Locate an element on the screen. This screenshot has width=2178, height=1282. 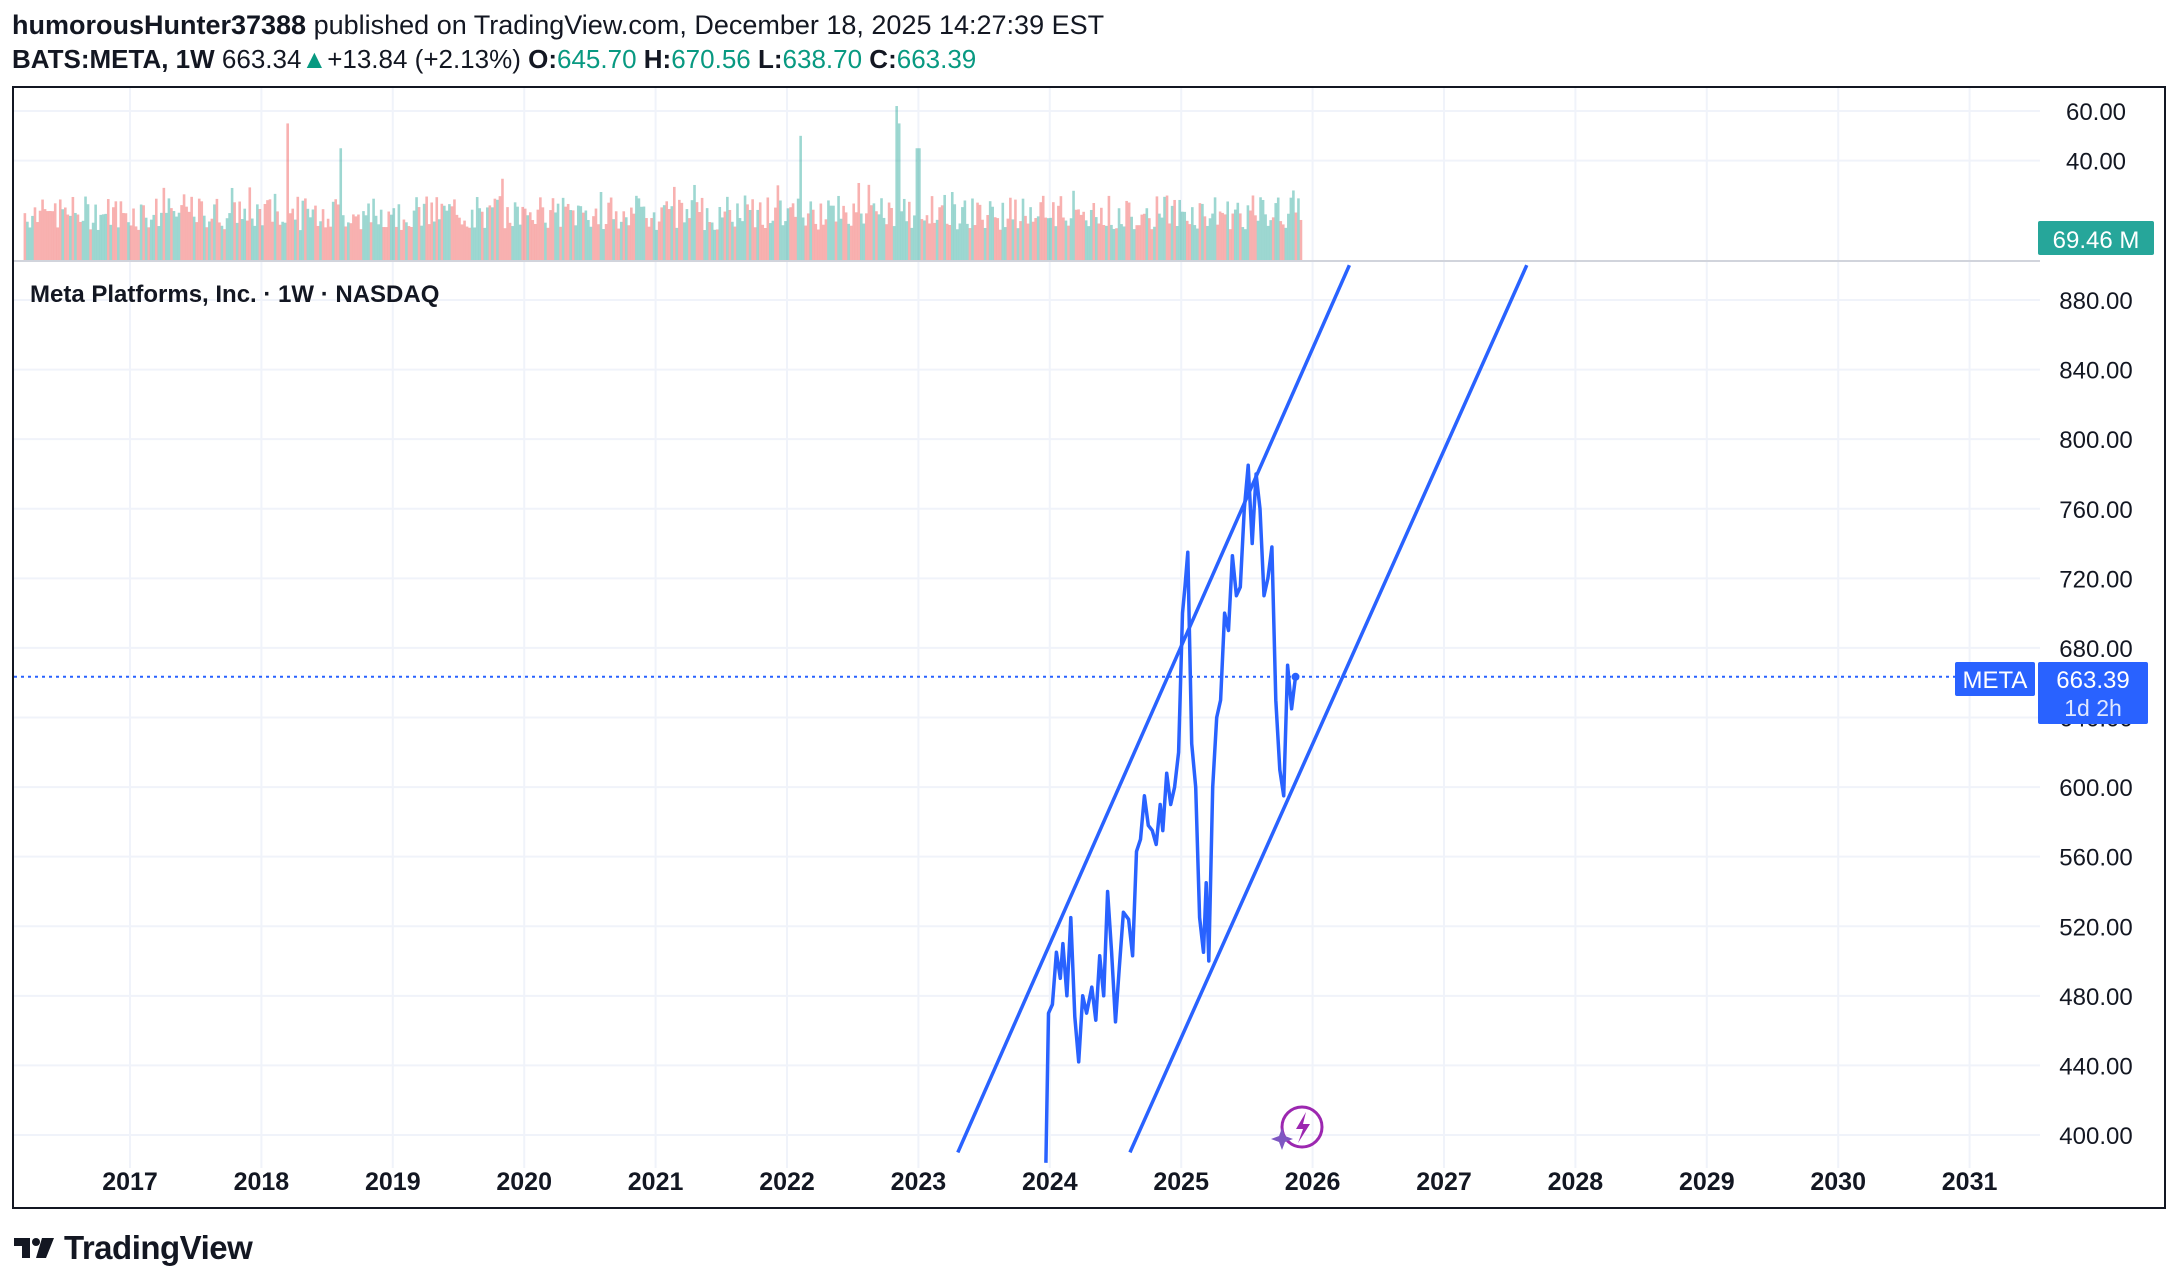
lightning-icon is located at coordinates (1297, 1127).